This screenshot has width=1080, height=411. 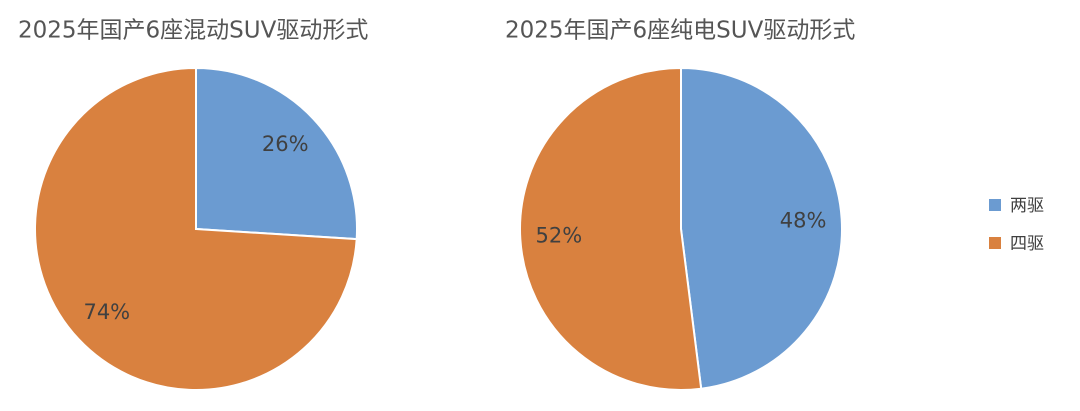 I want to click on value-label: 74%, so click(x=106, y=312).